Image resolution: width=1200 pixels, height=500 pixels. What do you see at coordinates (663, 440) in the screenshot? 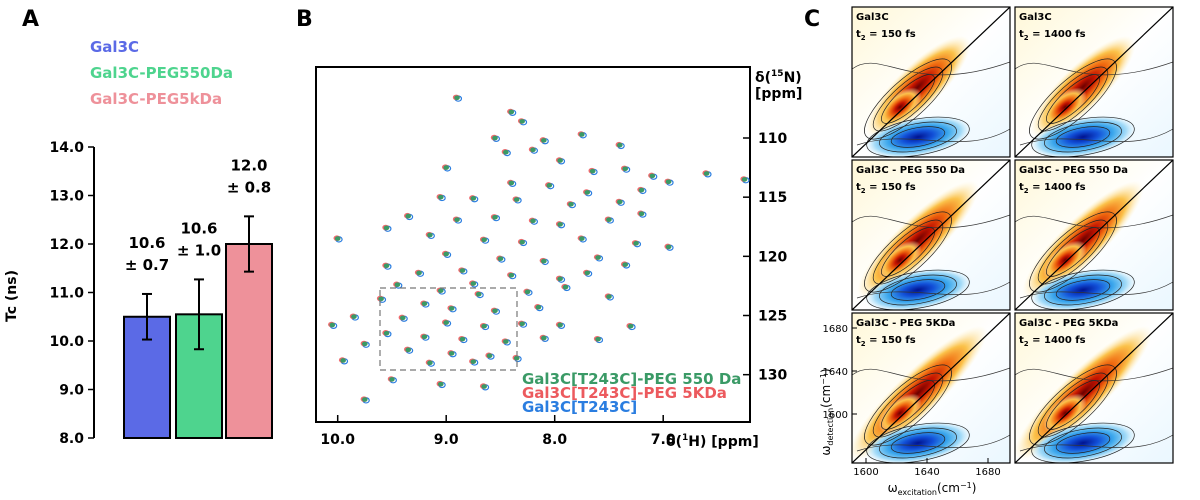
I see `nmr-x-tick-label: 7.0` at bounding box center [663, 440].